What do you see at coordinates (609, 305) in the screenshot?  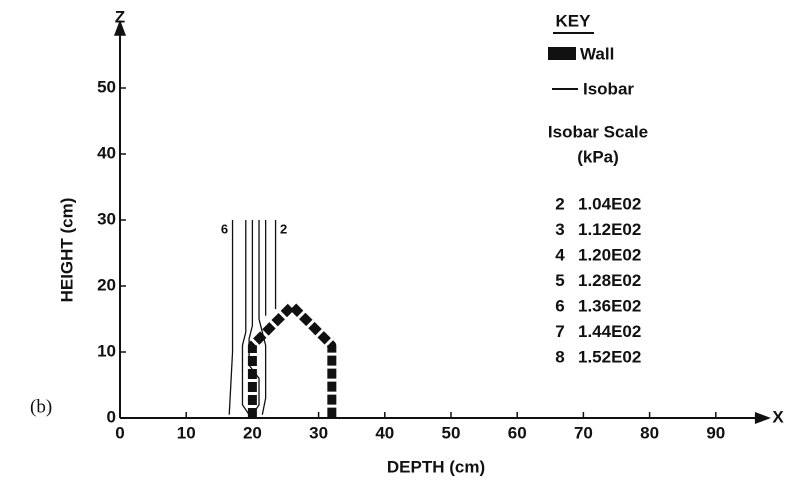 I see `scale-value: 1.36E02` at bounding box center [609, 305].